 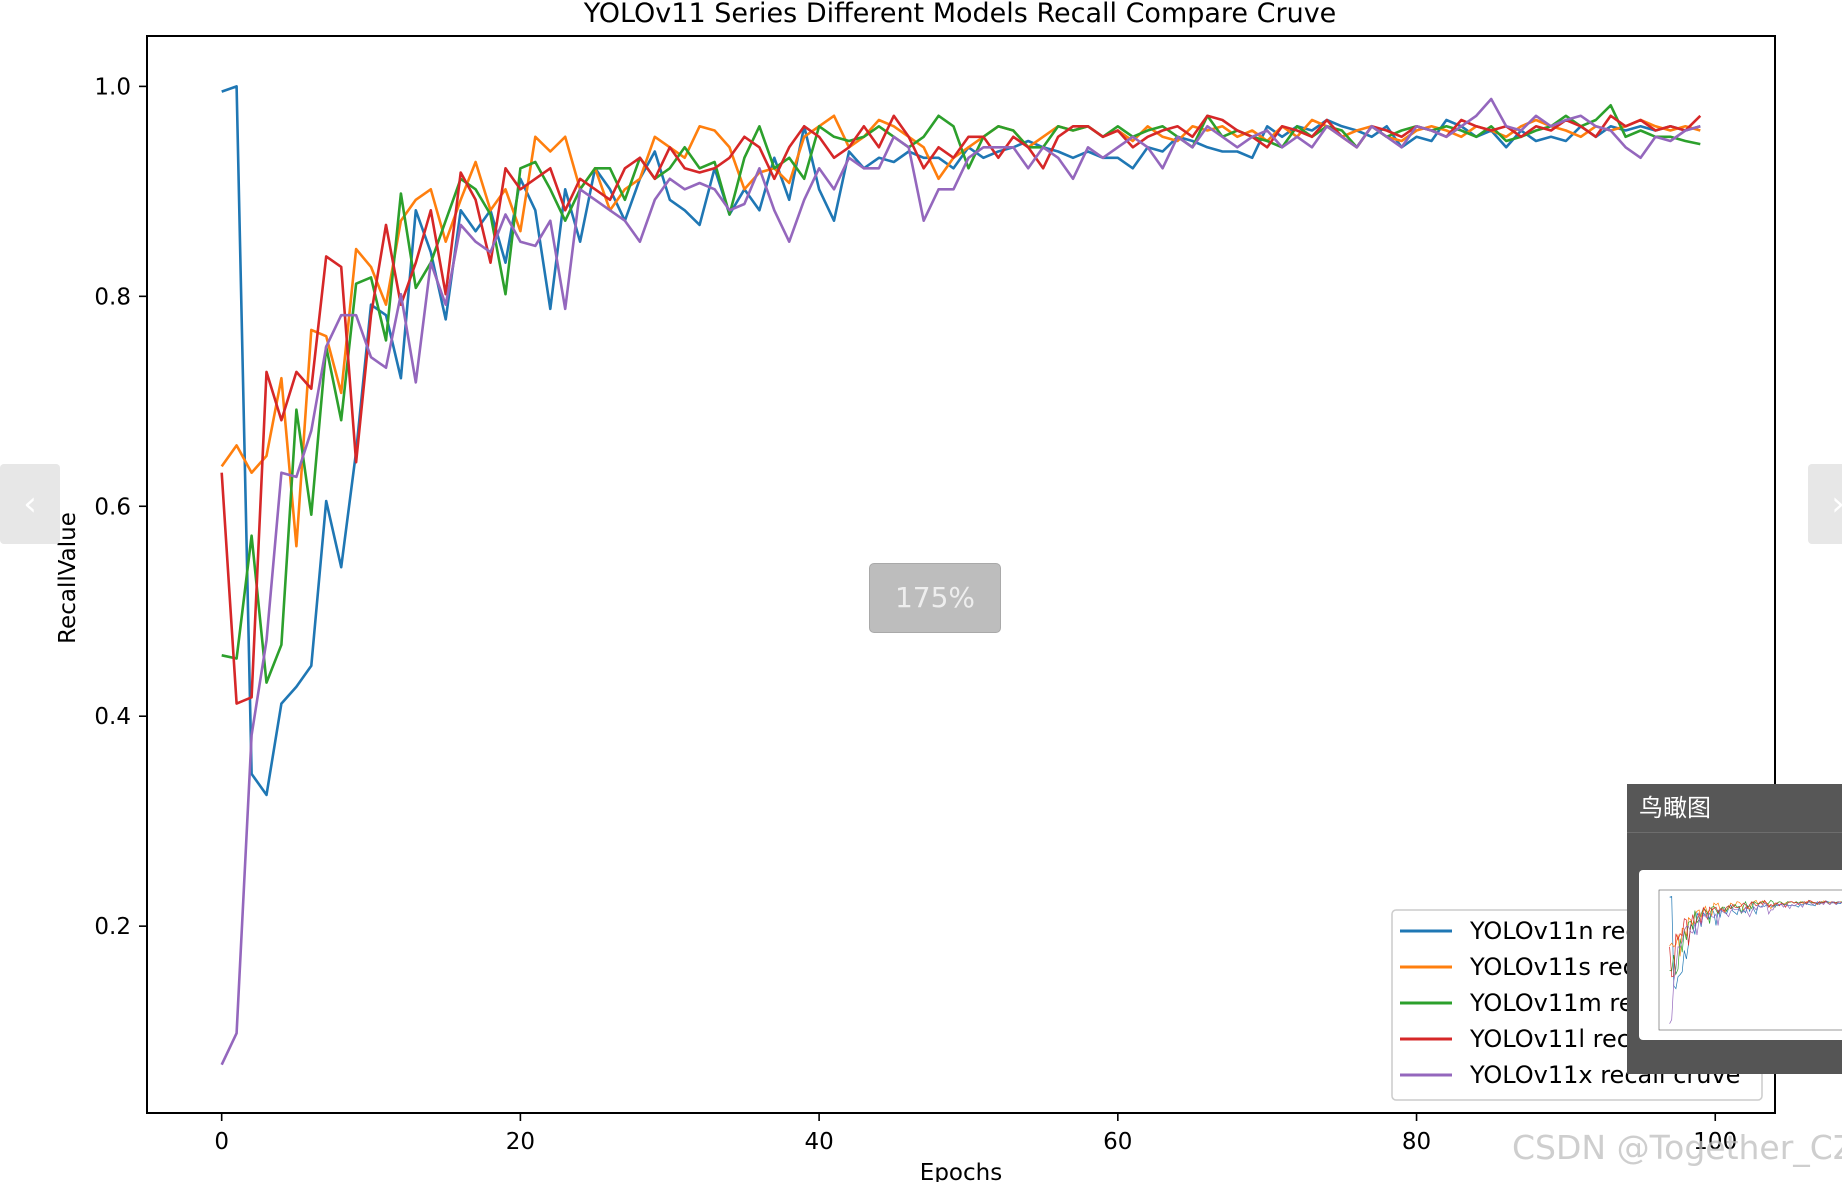 What do you see at coordinates (112, 87) in the screenshot?
I see `y-tick-label: 1.0` at bounding box center [112, 87].